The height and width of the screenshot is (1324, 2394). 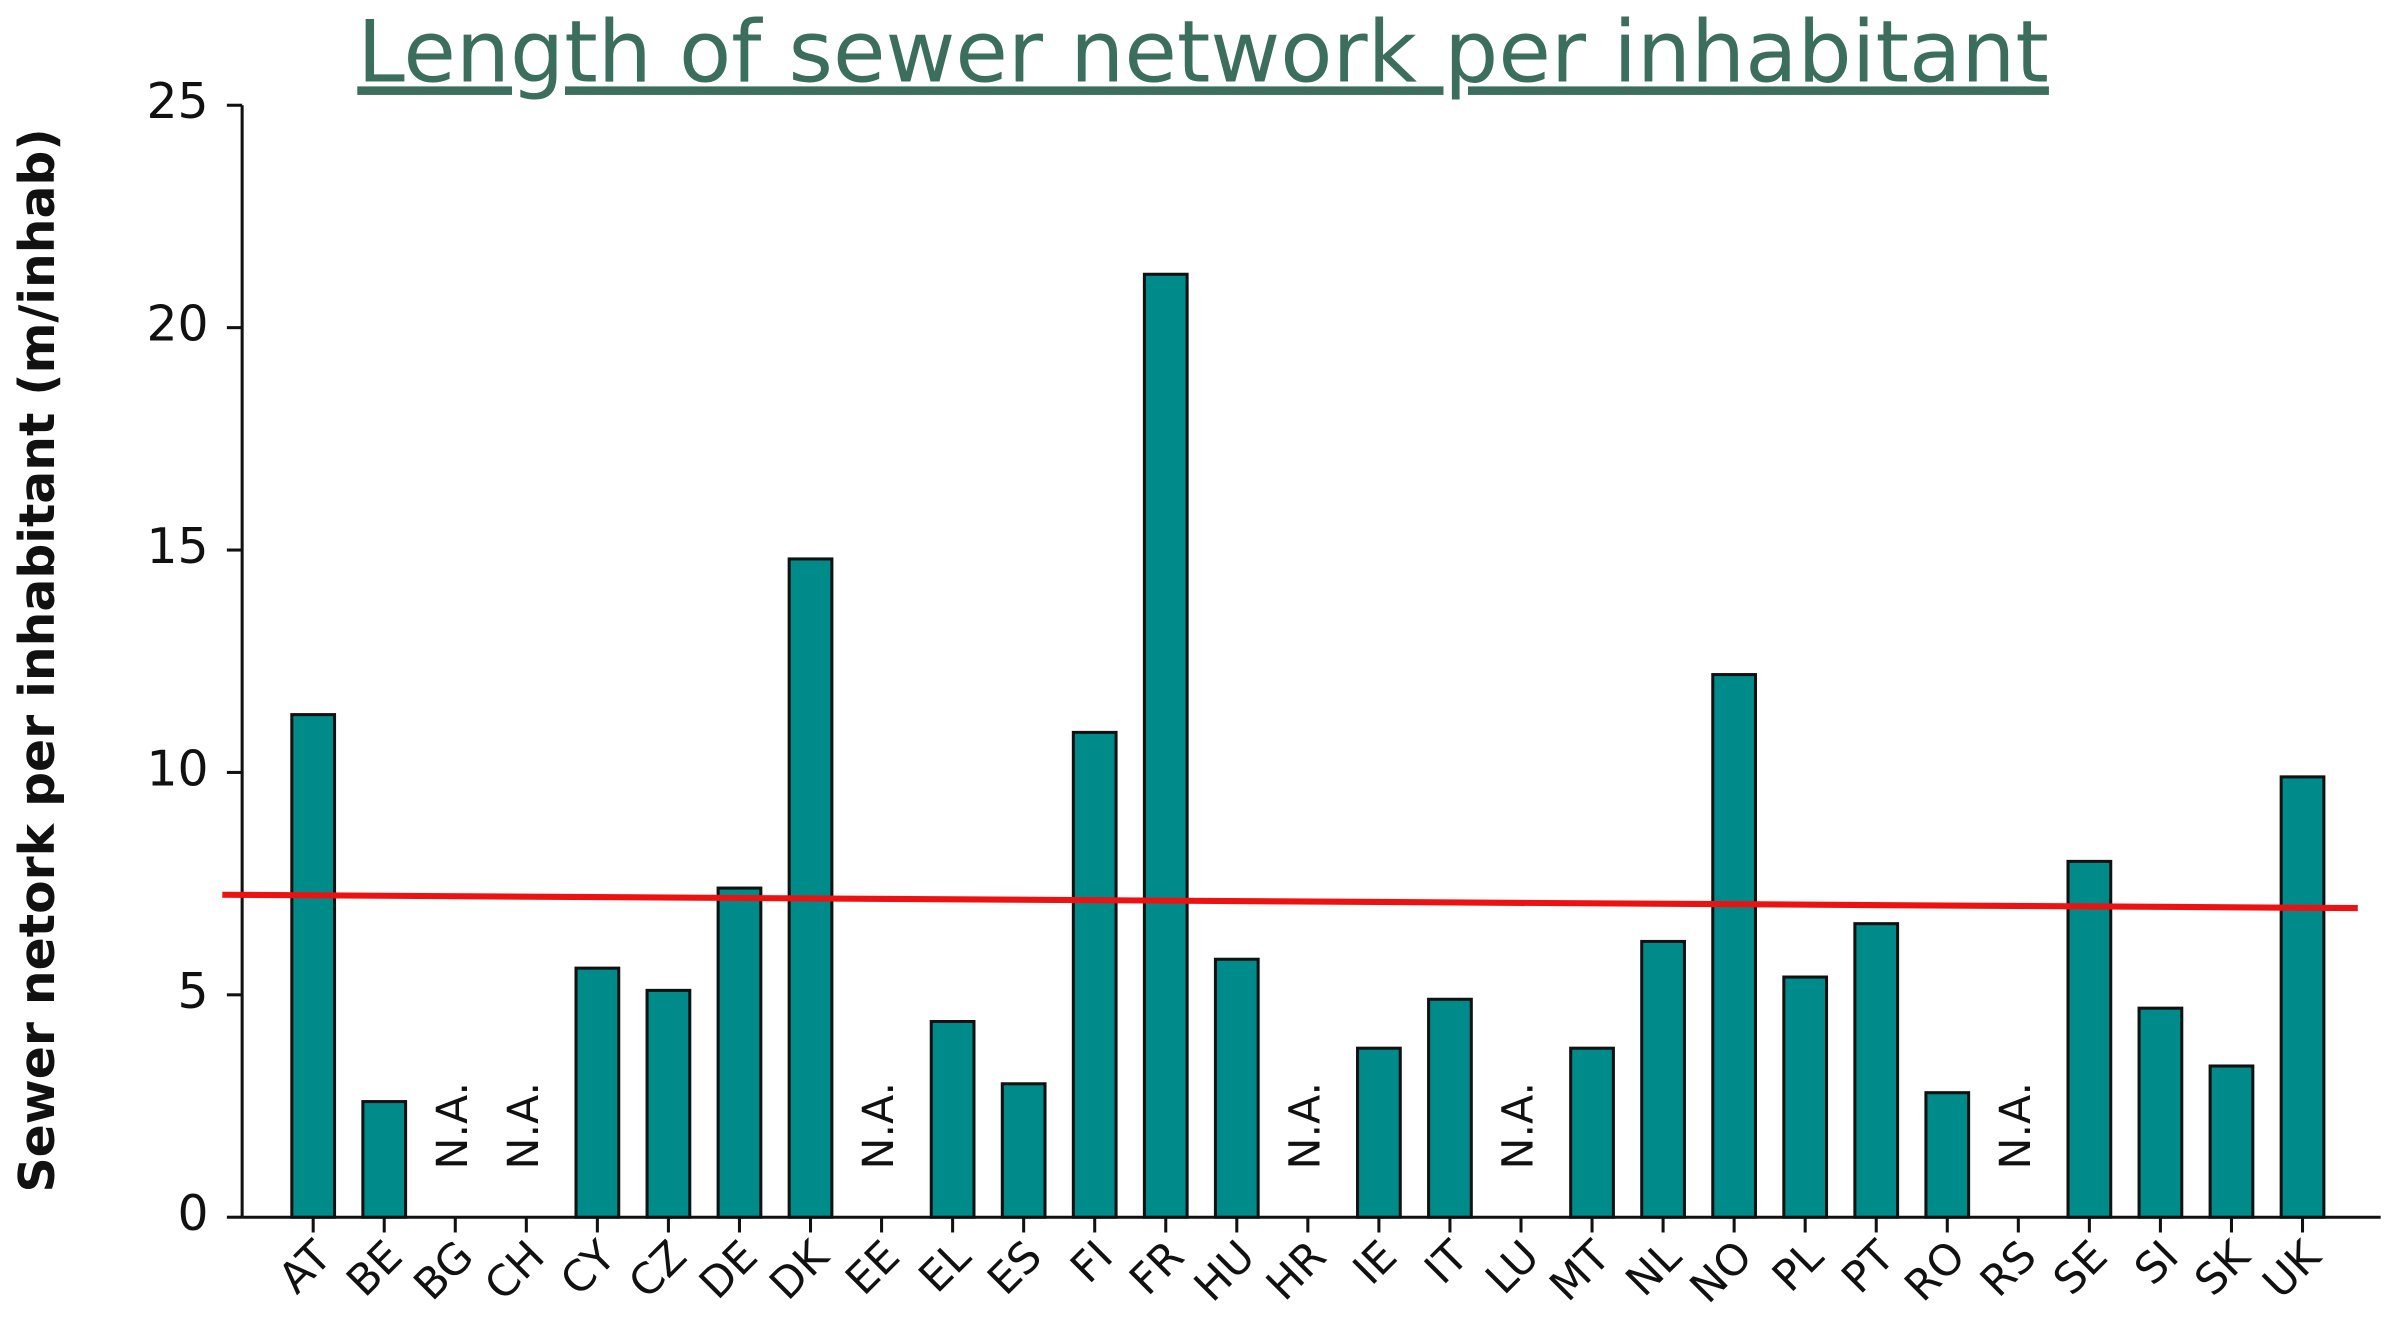 I want to click on y-tick-label: 15, so click(x=177, y=546).